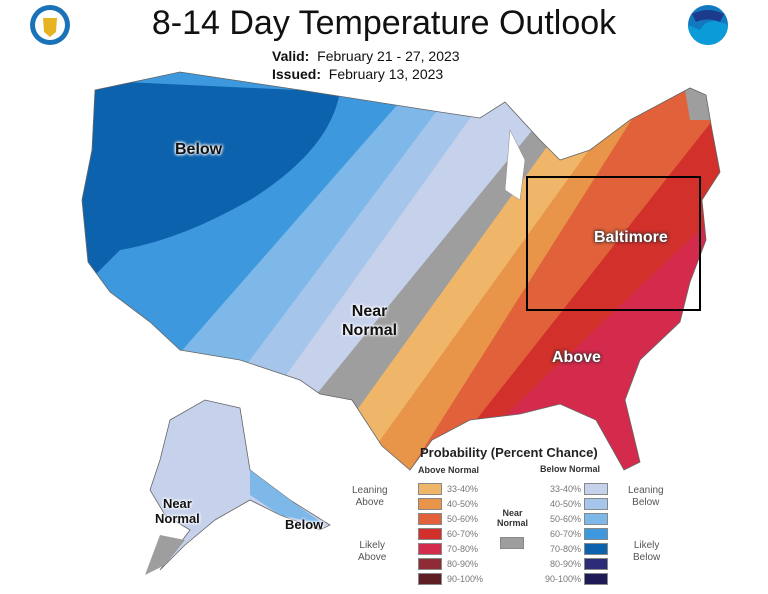 The height and width of the screenshot is (594, 768). Describe the element at coordinates (291, 56) in the screenshot. I see `valid-label: Valid:` at that location.